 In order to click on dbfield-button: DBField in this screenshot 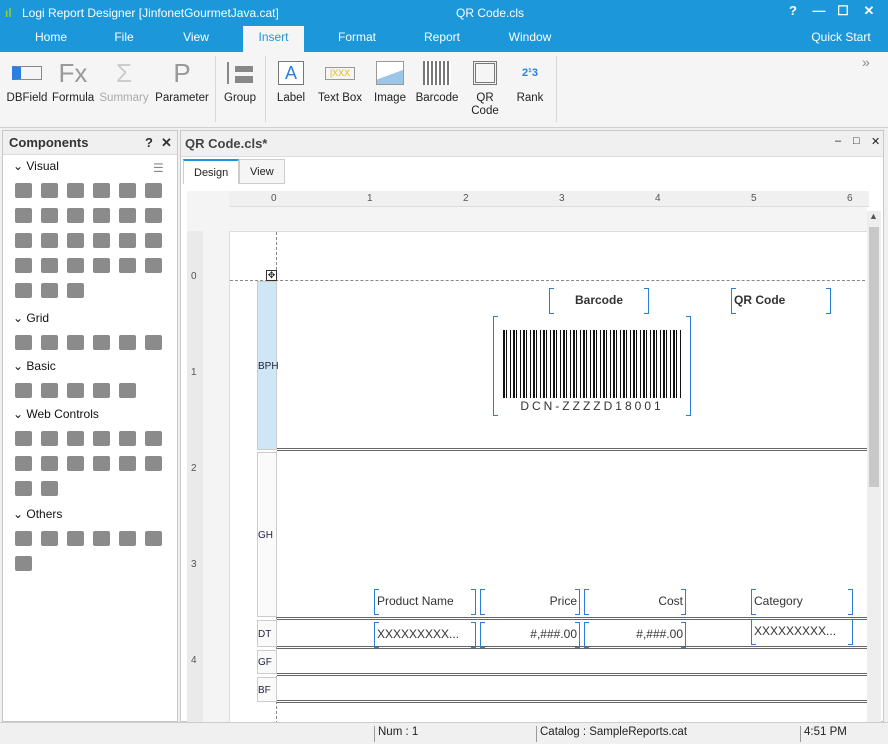, I will do `click(27, 81)`.